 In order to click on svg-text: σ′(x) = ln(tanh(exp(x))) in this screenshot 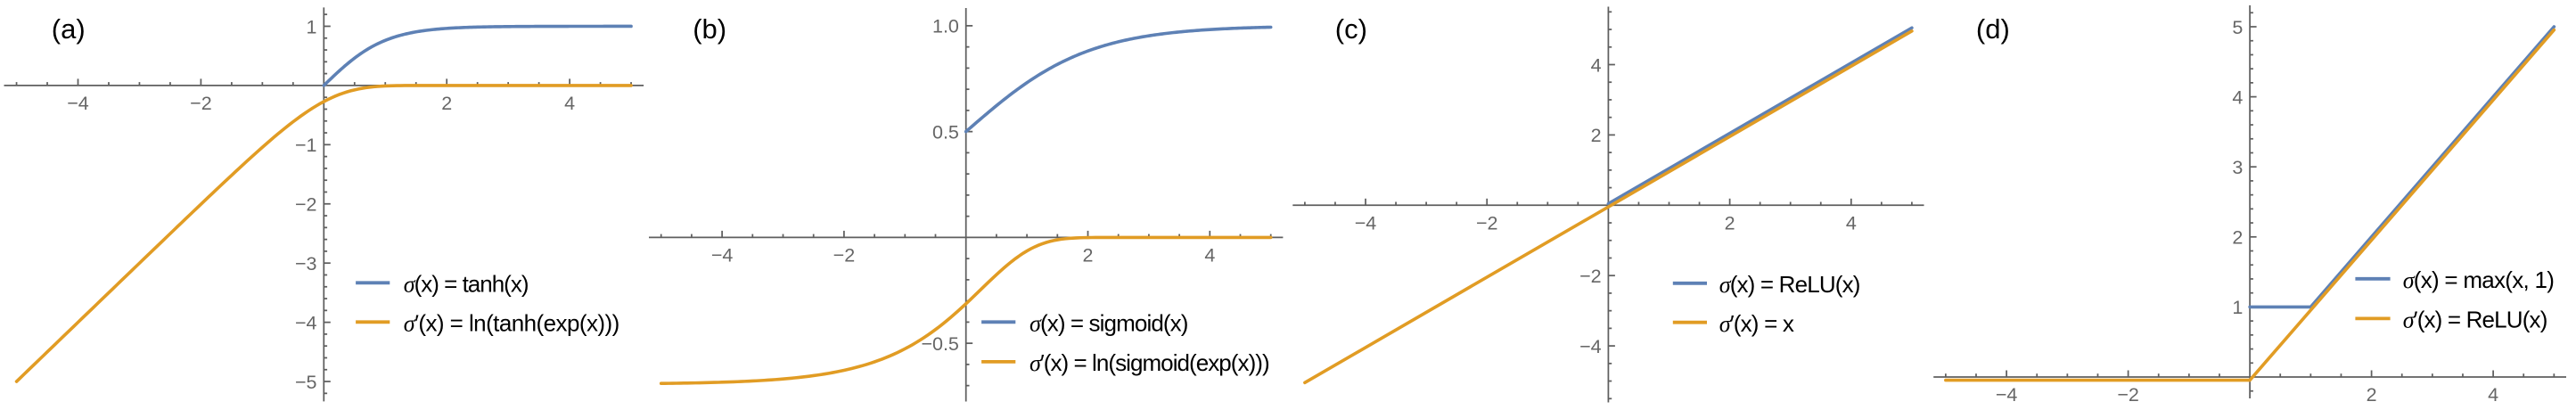, I will do `click(512, 323)`.